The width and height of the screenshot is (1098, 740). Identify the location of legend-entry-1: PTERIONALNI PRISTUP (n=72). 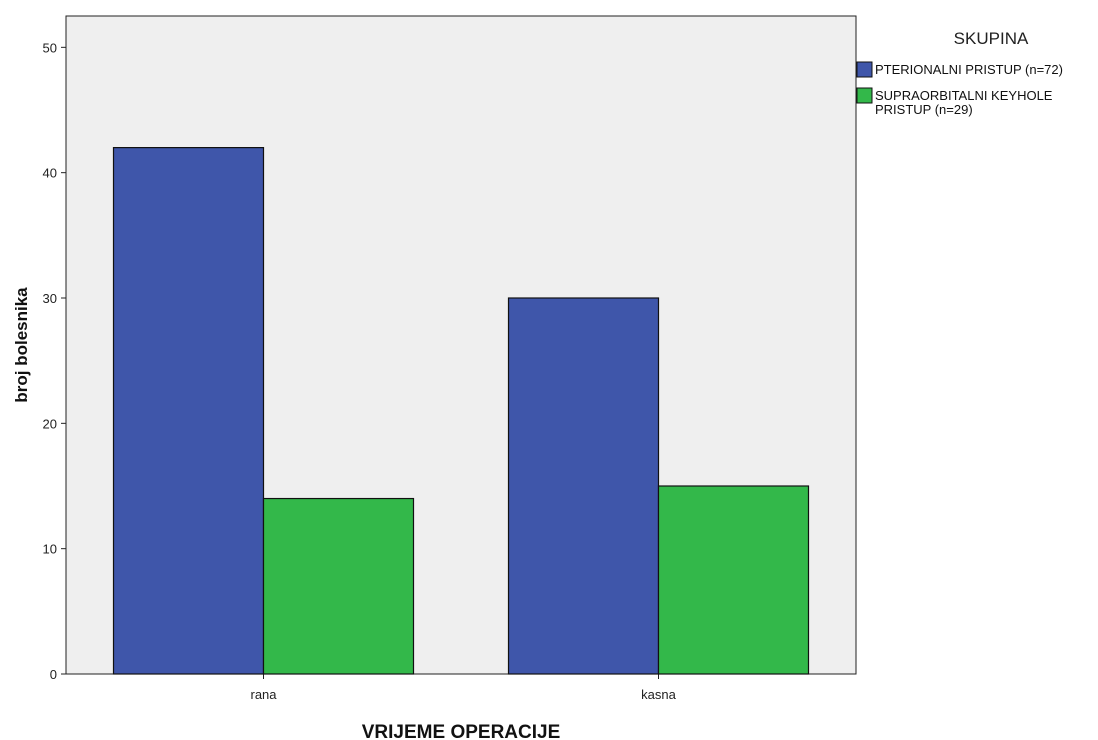
(969, 69).